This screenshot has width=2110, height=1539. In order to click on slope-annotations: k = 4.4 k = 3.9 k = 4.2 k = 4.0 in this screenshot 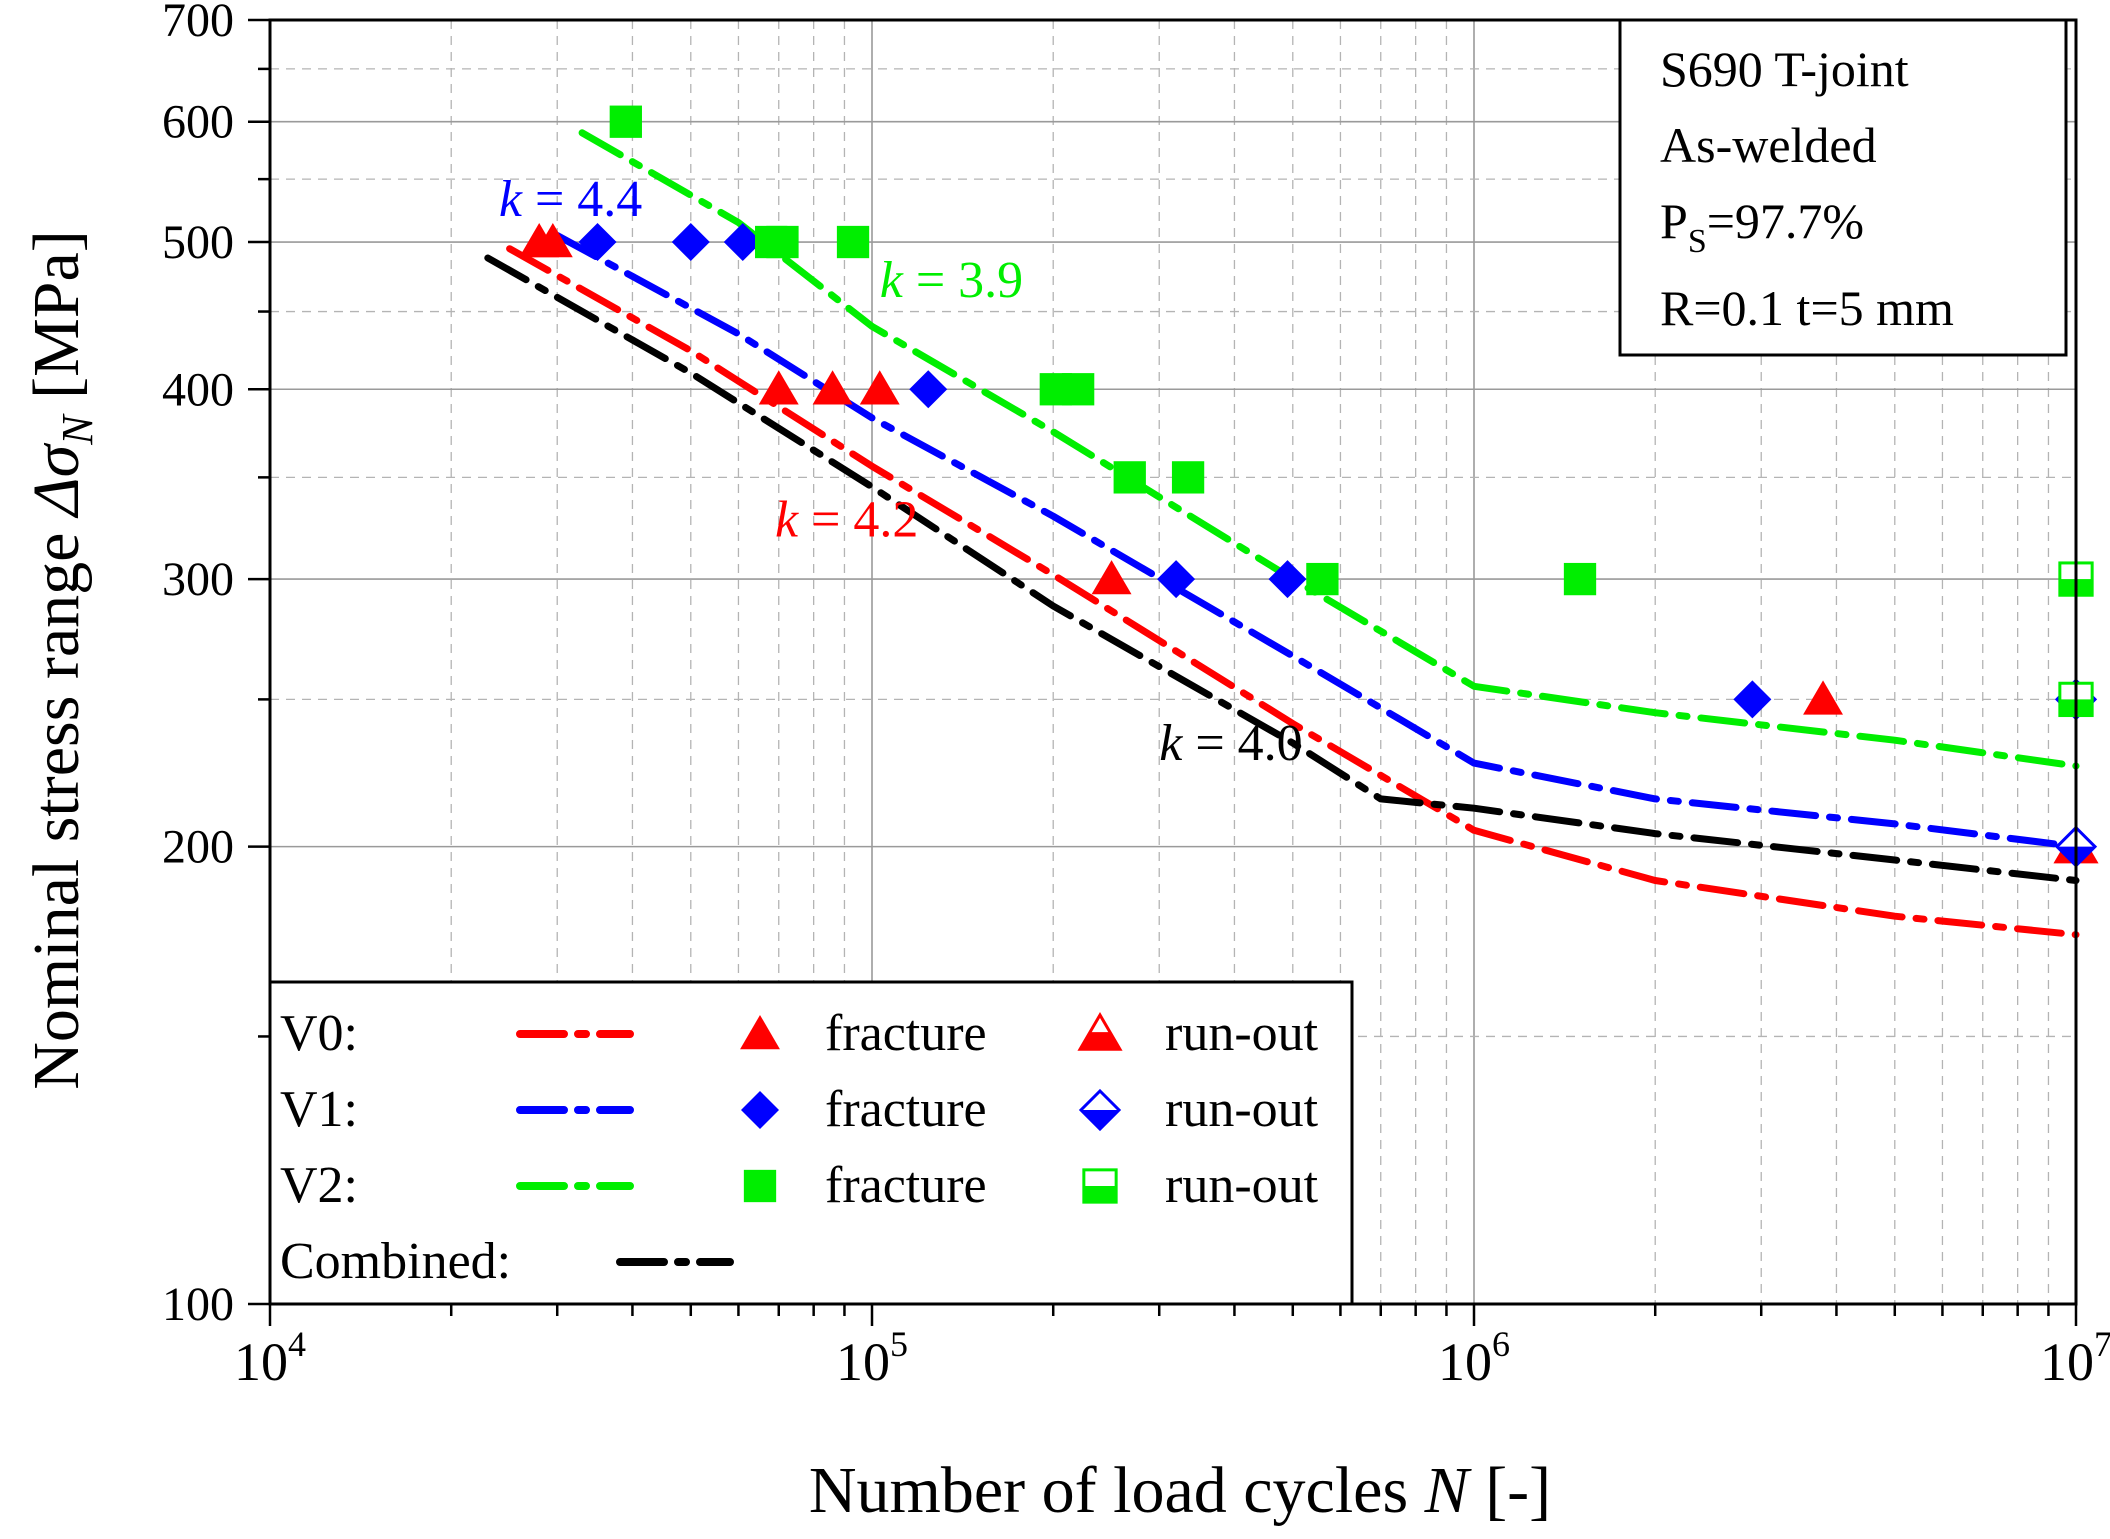, I will do `click(901, 471)`.